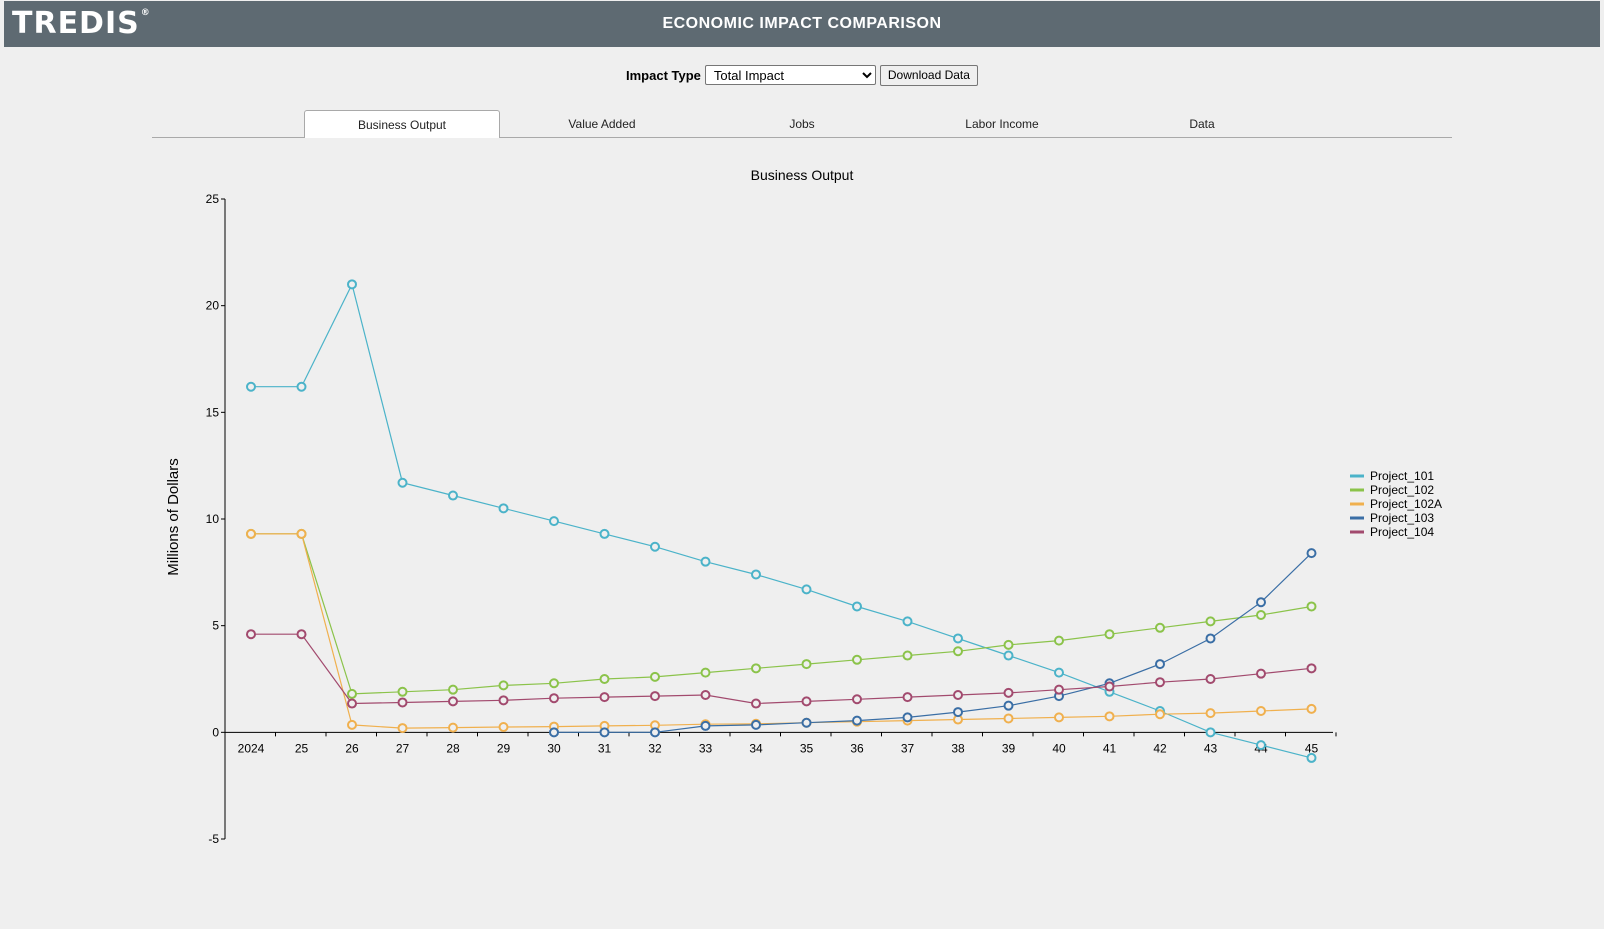  Describe the element at coordinates (1402, 476) in the screenshot. I see `legend-label-project-101: Project_101` at that location.